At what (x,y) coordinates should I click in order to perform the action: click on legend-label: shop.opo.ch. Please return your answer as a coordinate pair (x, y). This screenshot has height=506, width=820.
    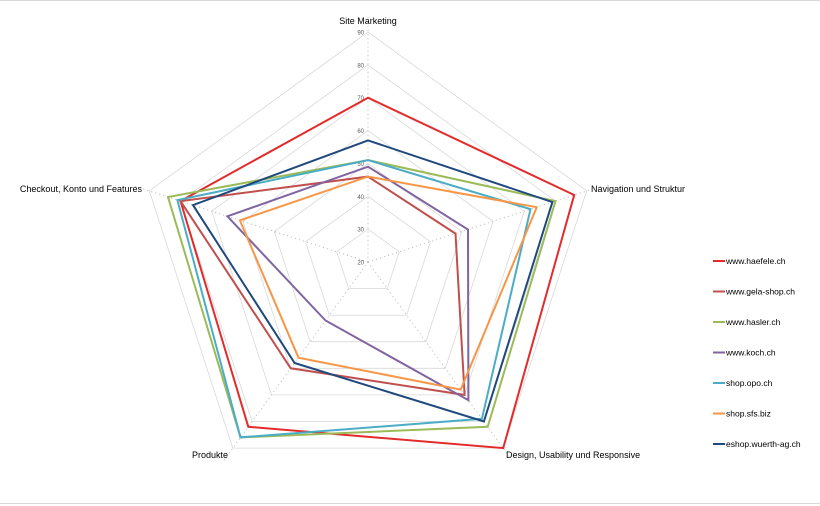
    Looking at the image, I should click on (749, 383).